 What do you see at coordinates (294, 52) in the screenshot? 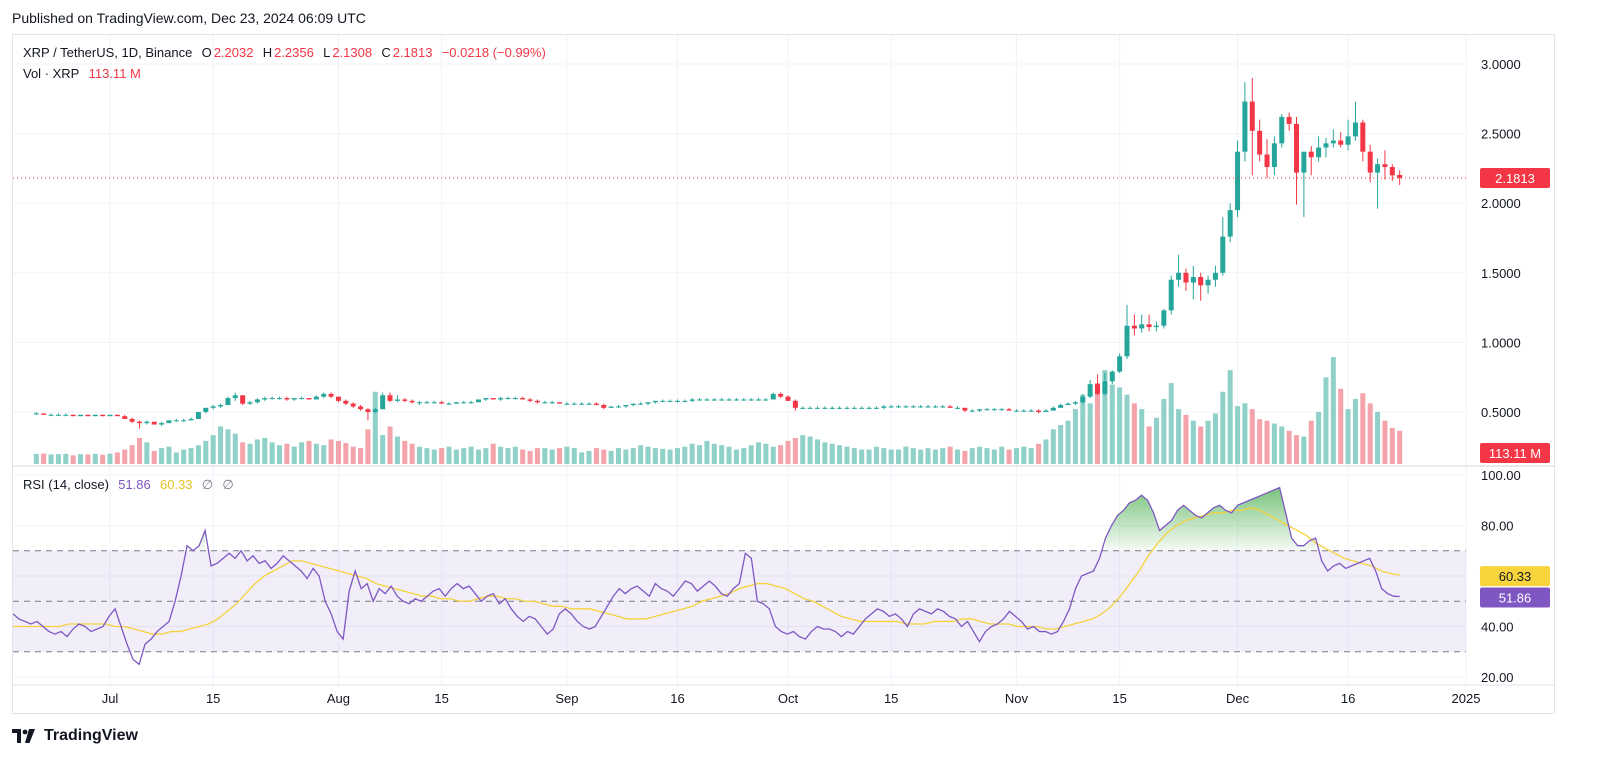
I see `high-value: 2.2356` at bounding box center [294, 52].